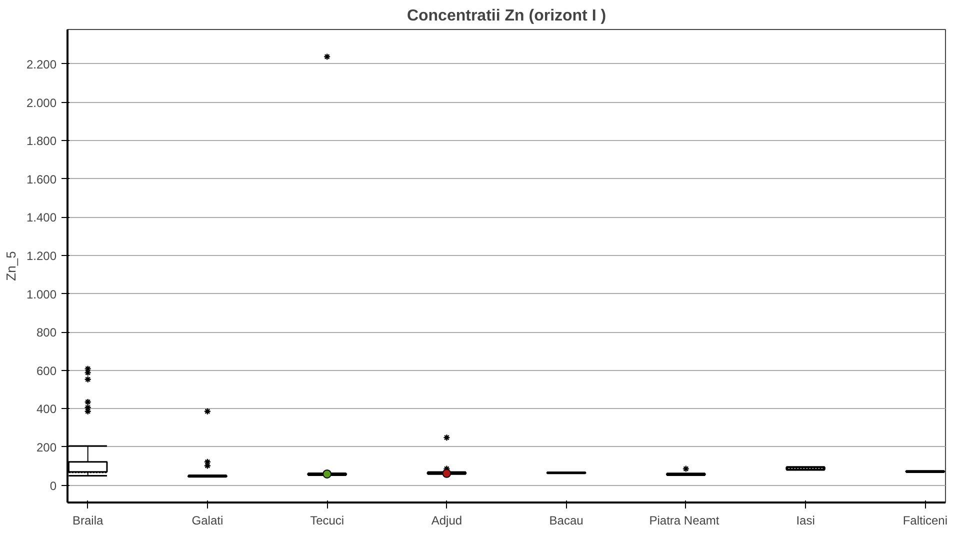 The image size is (962, 541). Describe the element at coordinates (684, 521) in the screenshot. I see `x-tick-label: Piatra Neamt` at that location.